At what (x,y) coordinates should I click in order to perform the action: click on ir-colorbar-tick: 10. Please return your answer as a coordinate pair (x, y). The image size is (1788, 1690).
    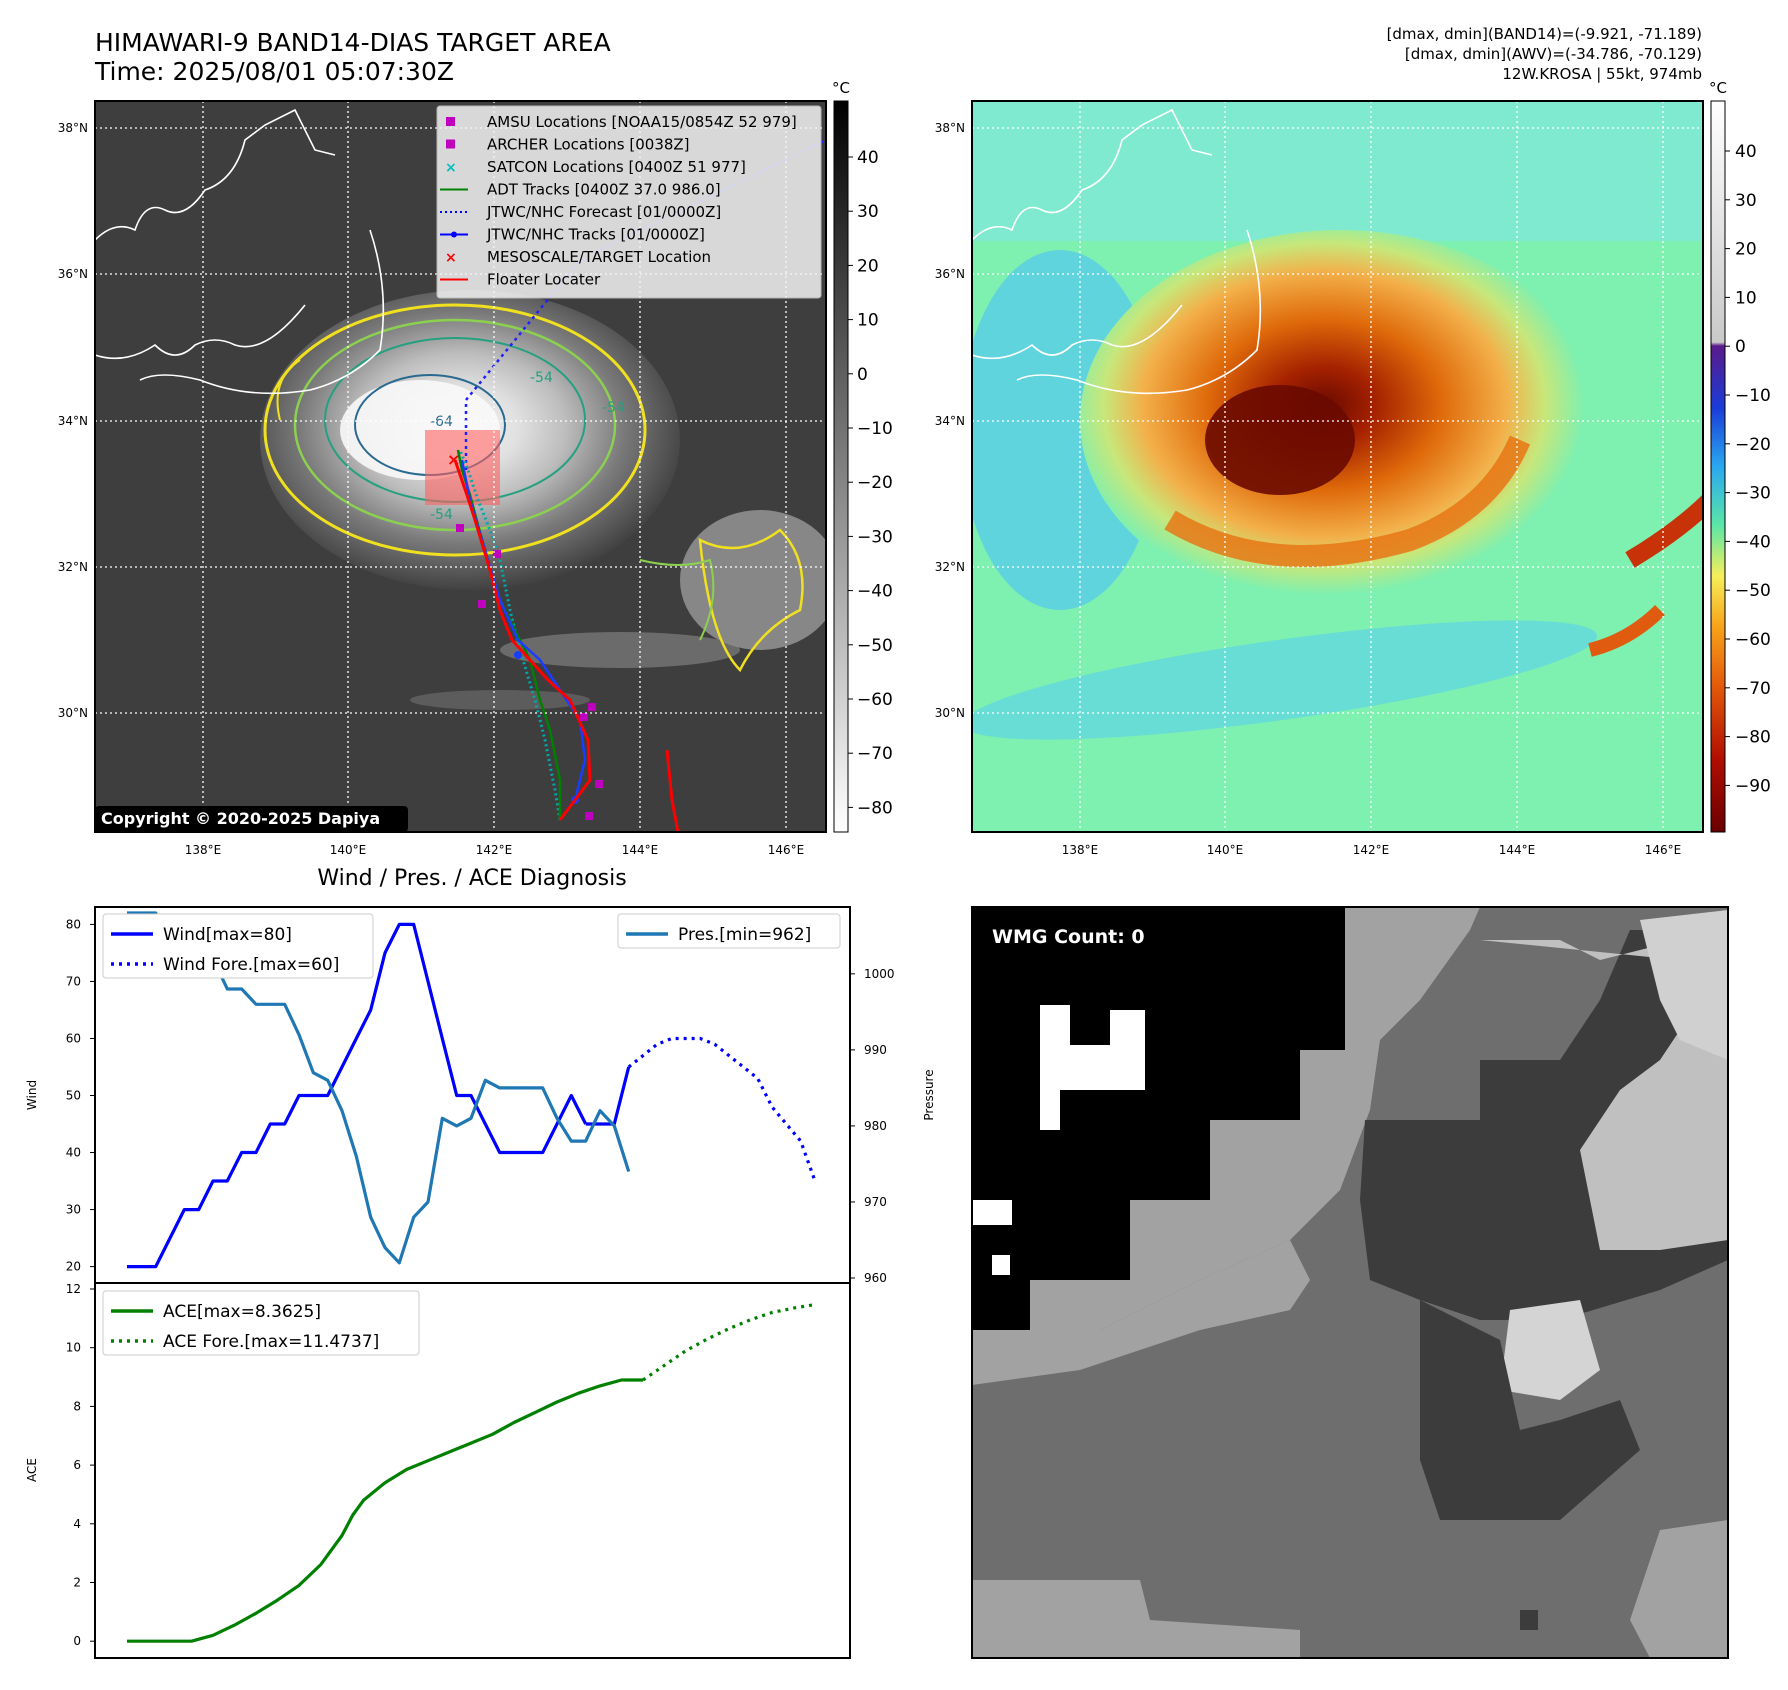
    Looking at the image, I should click on (868, 321).